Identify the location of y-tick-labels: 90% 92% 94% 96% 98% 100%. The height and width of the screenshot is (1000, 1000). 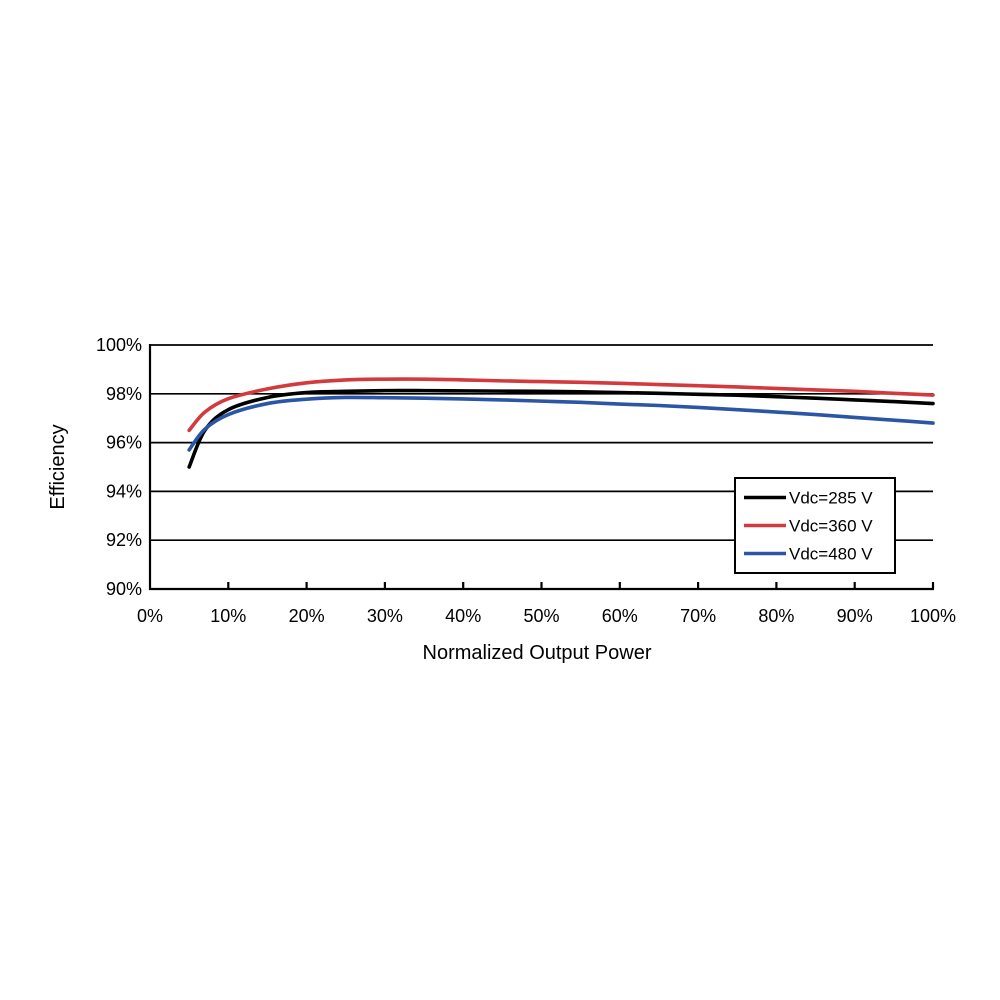
(119, 467).